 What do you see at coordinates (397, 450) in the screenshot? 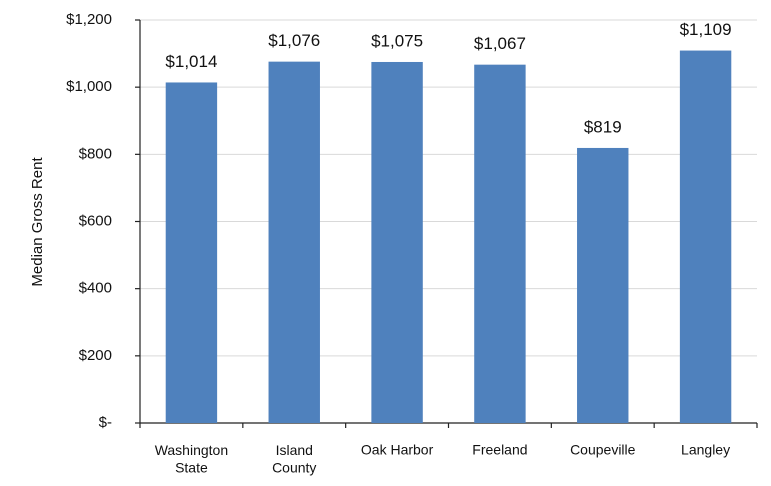
I see `x-tick-label: Oak Harbor` at bounding box center [397, 450].